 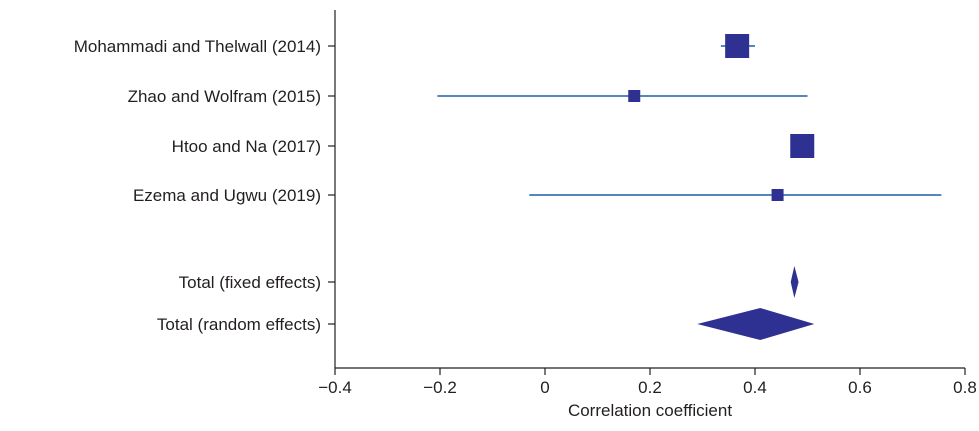 I want to click on x-tick-label: 0.2, so click(x=650, y=387).